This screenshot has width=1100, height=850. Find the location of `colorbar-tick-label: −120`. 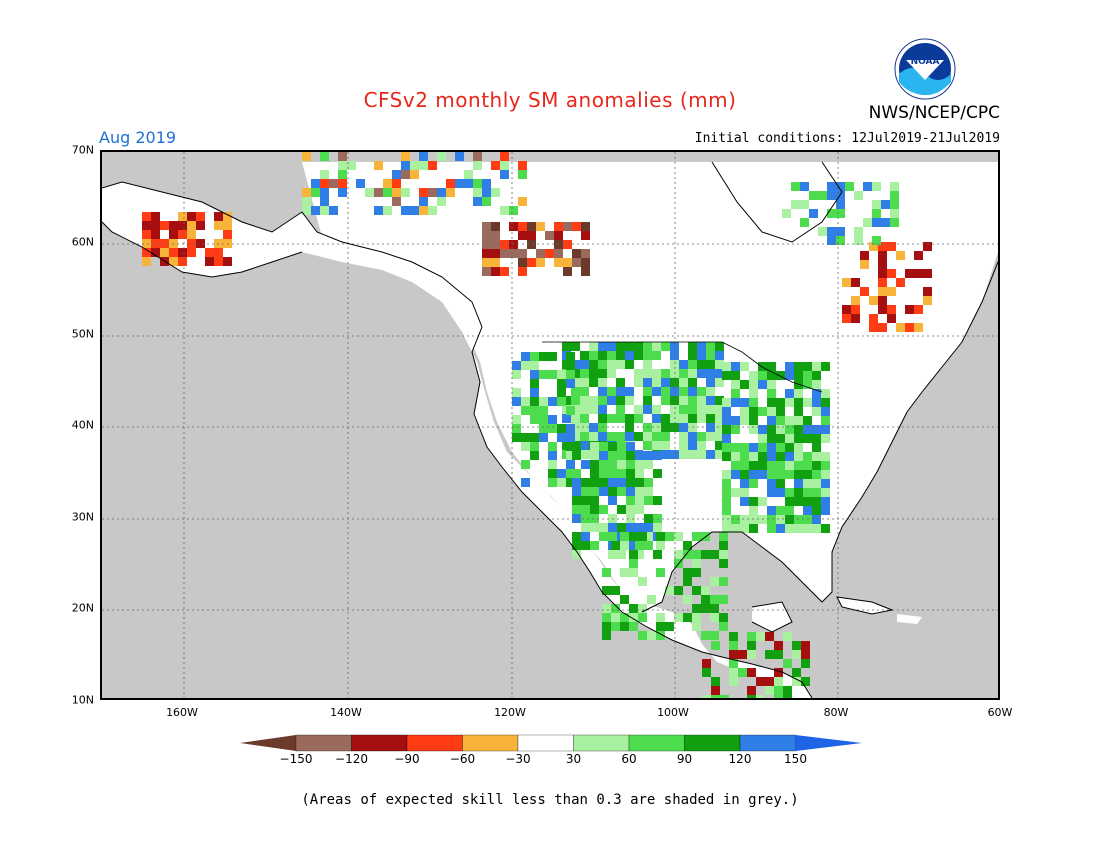

colorbar-tick-label: −120 is located at coordinates (351, 759).